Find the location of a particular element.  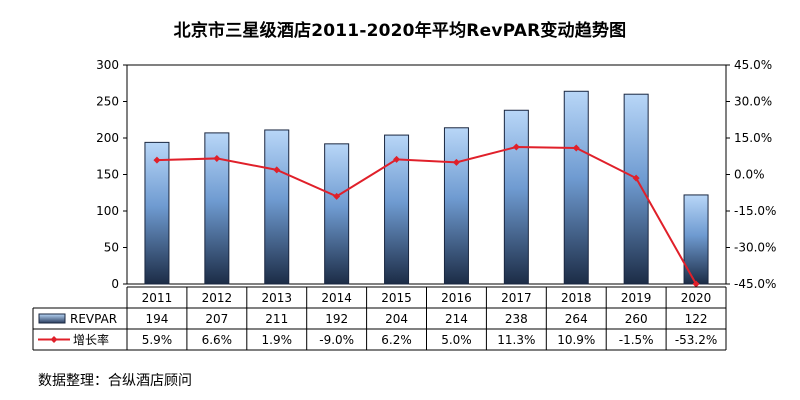

y-left-tick-label: 150 is located at coordinates (107, 175).